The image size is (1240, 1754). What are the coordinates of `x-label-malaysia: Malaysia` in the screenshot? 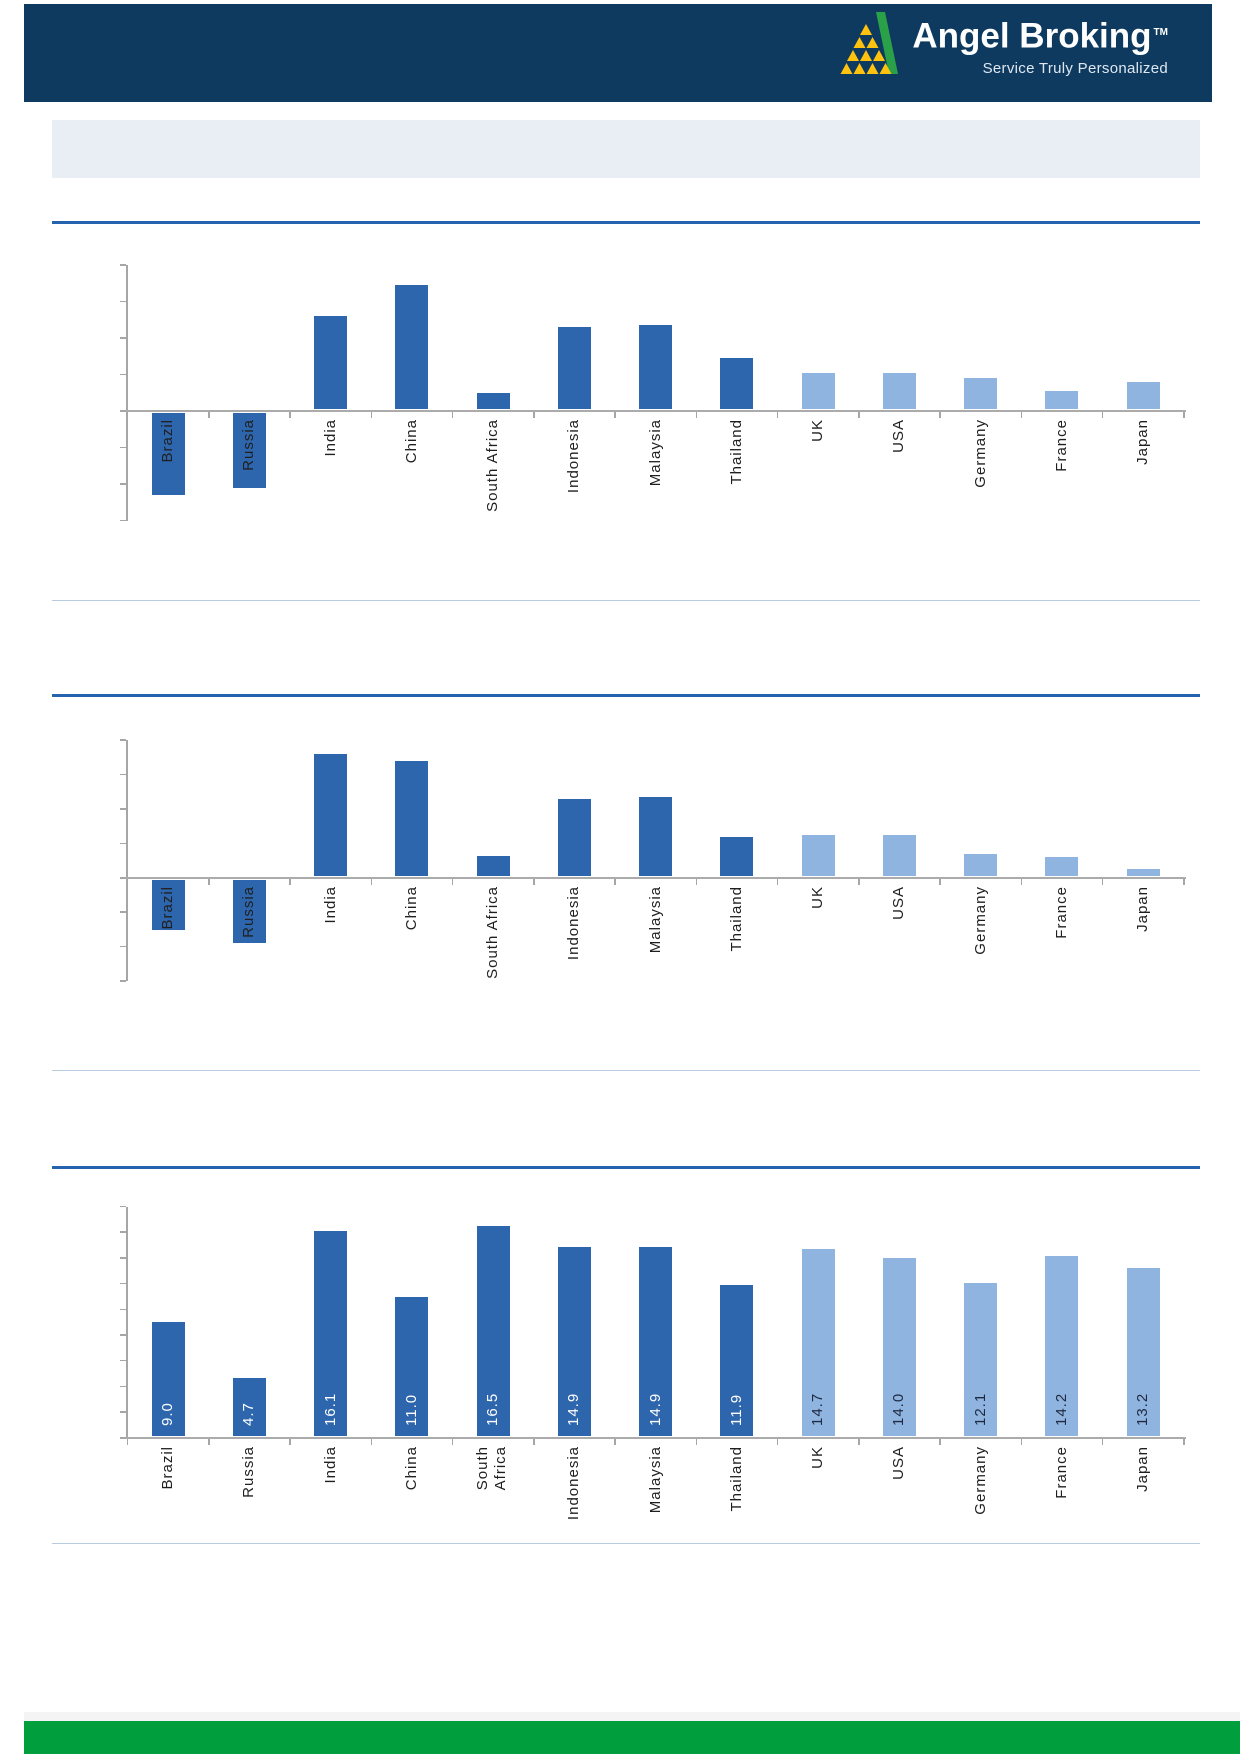 It's located at (655, 920).